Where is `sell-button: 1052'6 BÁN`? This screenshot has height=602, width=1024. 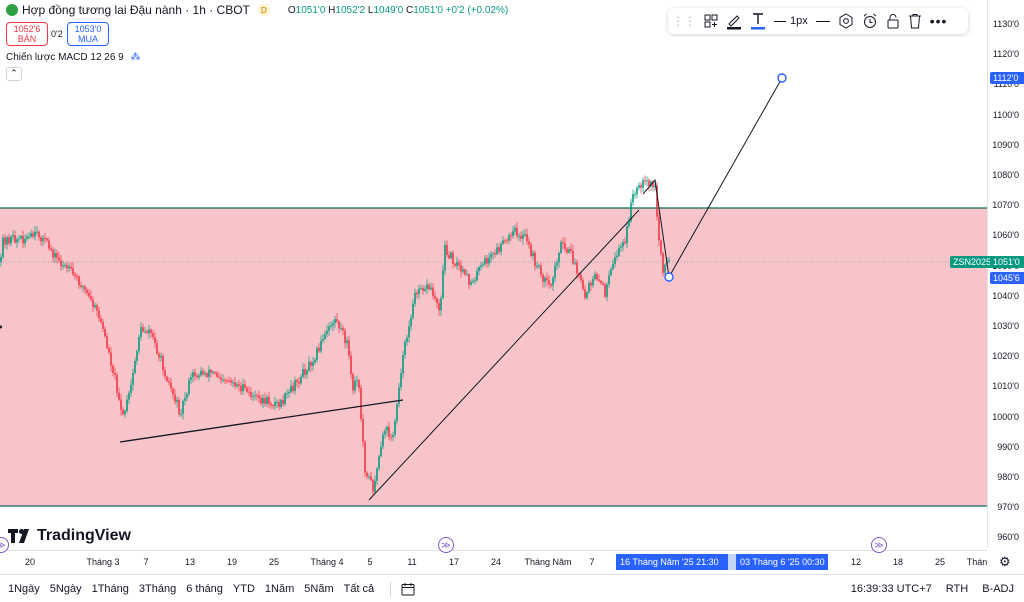 sell-button: 1052'6 BÁN is located at coordinates (27, 34).